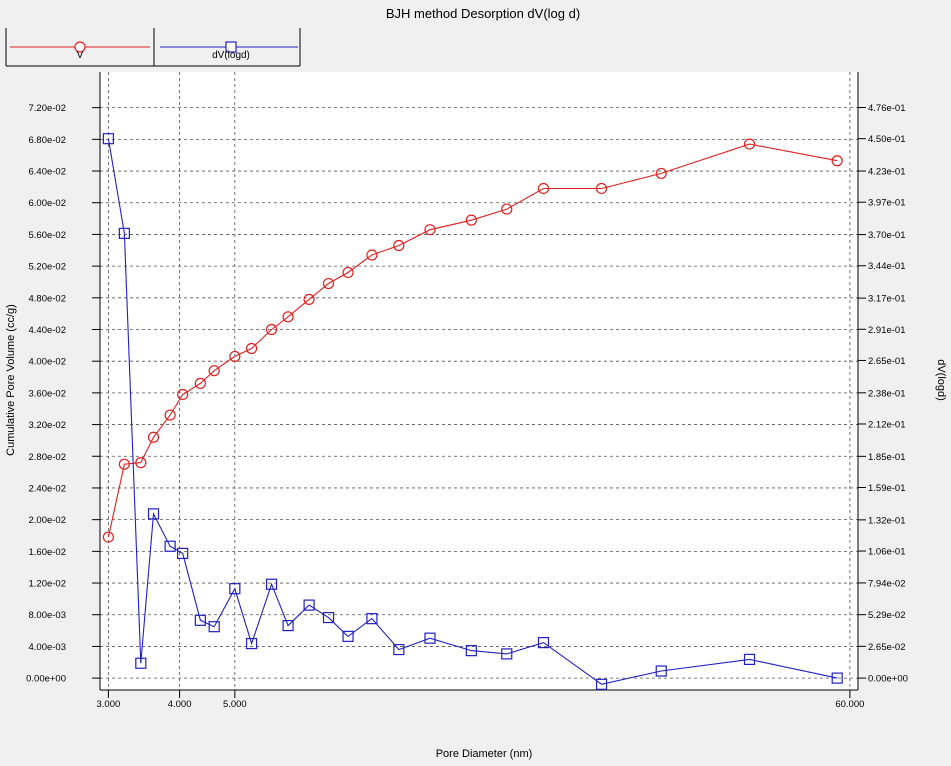  I want to click on y2-tick-label: 2.91e-01, so click(887, 330).